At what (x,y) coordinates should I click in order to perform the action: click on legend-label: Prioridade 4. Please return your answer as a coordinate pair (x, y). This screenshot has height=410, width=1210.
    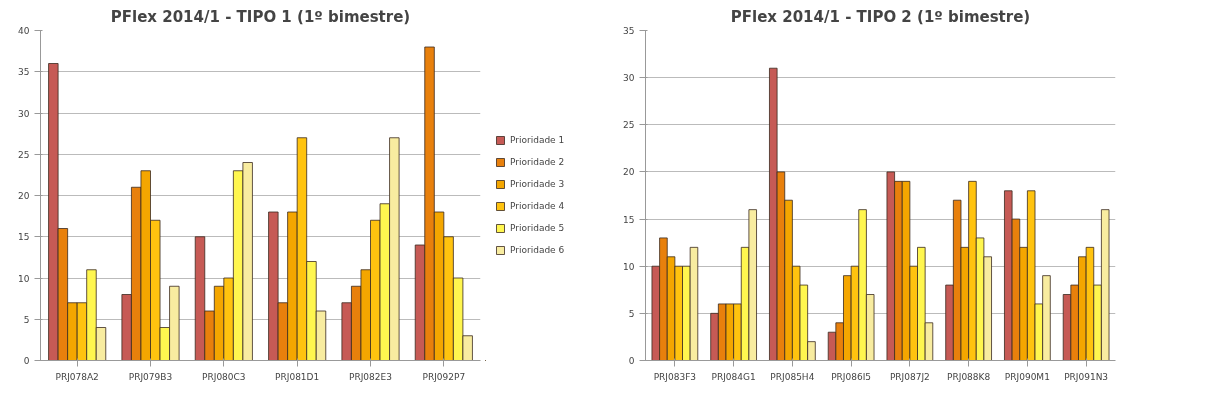
    Looking at the image, I should click on (537, 206).